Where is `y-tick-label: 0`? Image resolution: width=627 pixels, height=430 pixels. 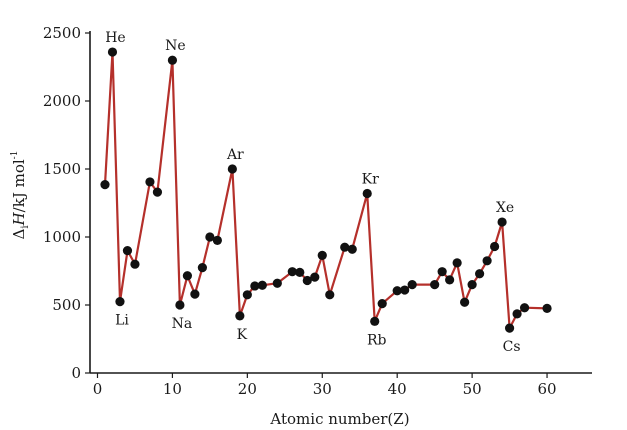
y-tick-label: 0 is located at coordinates (76, 373).